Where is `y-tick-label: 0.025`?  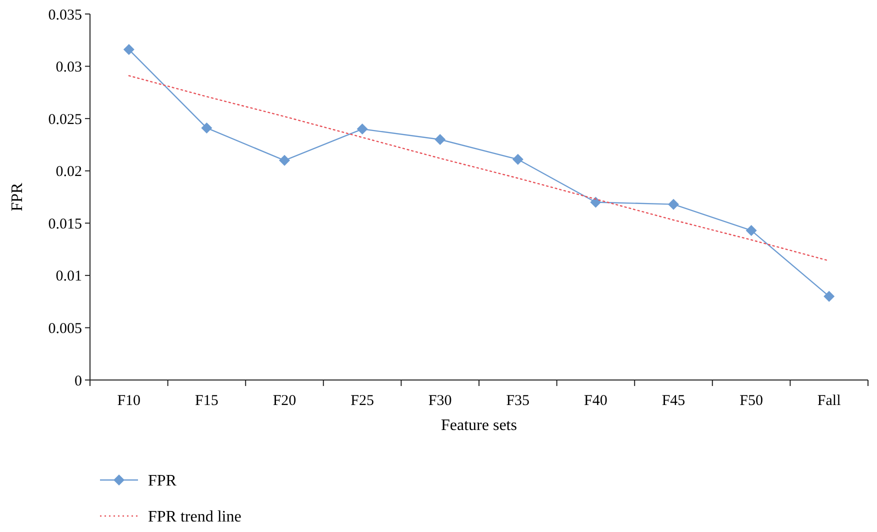
y-tick-label: 0.025 is located at coordinates (65, 120).